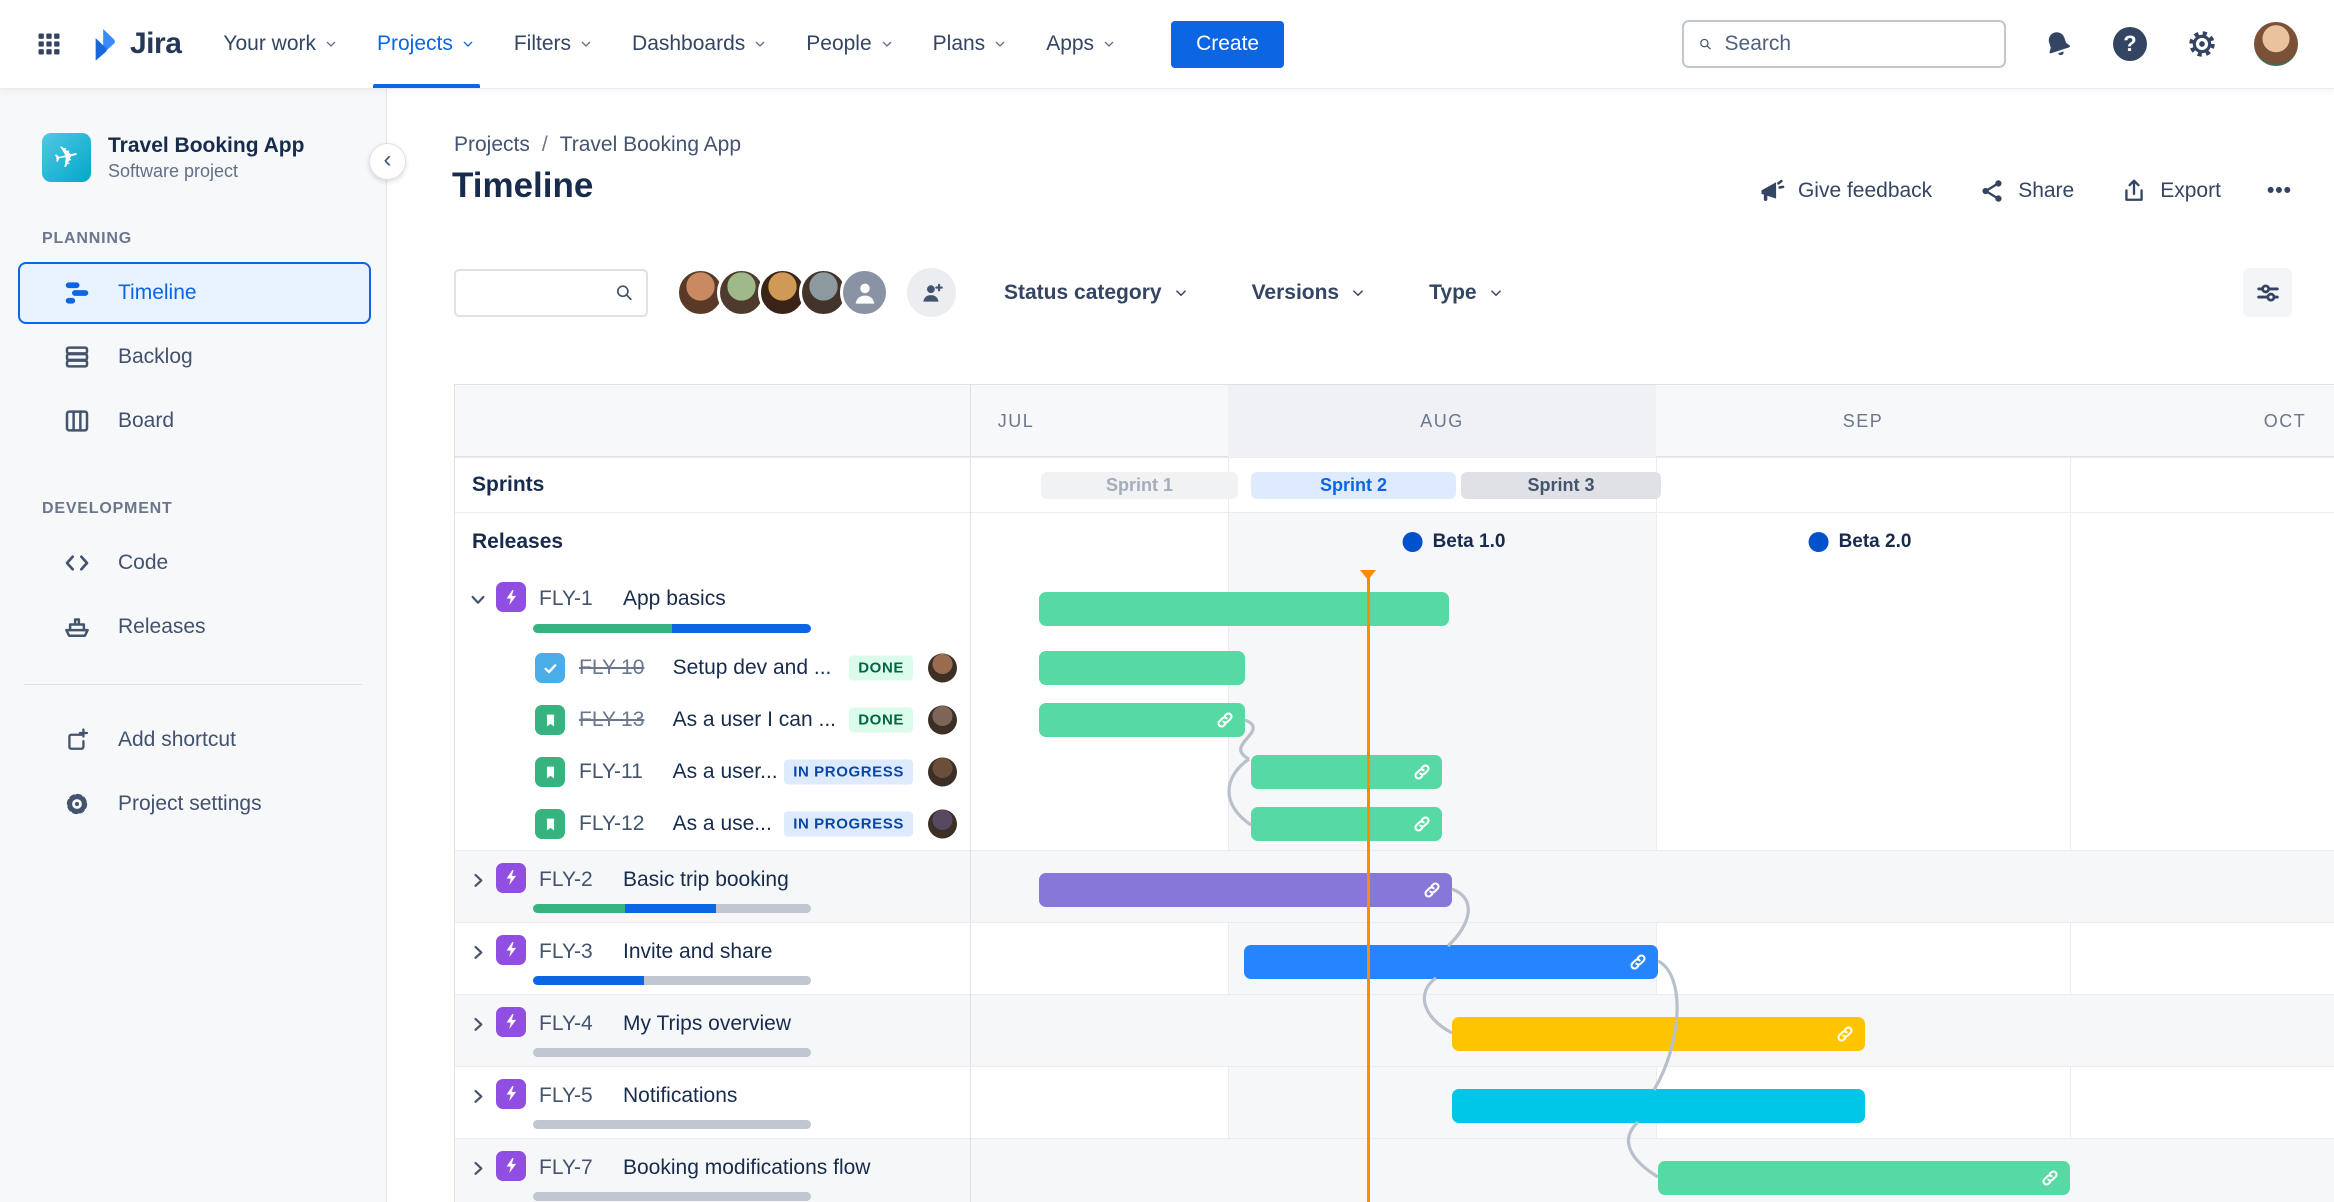 This screenshot has height=1202, width=2334. Describe the element at coordinates (971, 44) in the screenshot. I see `nav-item-plans: Plans` at that location.